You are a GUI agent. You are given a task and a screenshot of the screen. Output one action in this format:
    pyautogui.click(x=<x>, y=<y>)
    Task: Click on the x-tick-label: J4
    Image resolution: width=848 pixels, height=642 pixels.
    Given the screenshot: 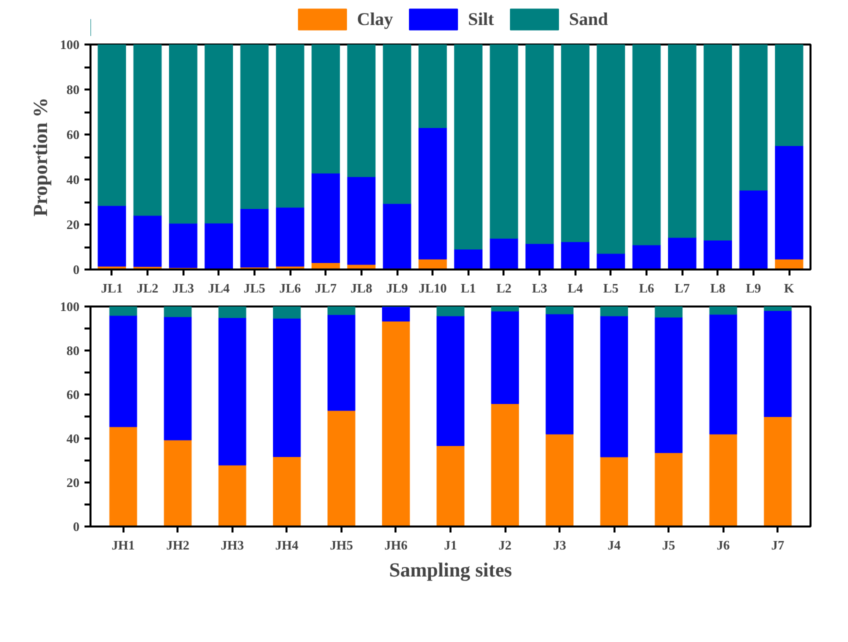 What is the action you would take?
    pyautogui.click(x=615, y=545)
    